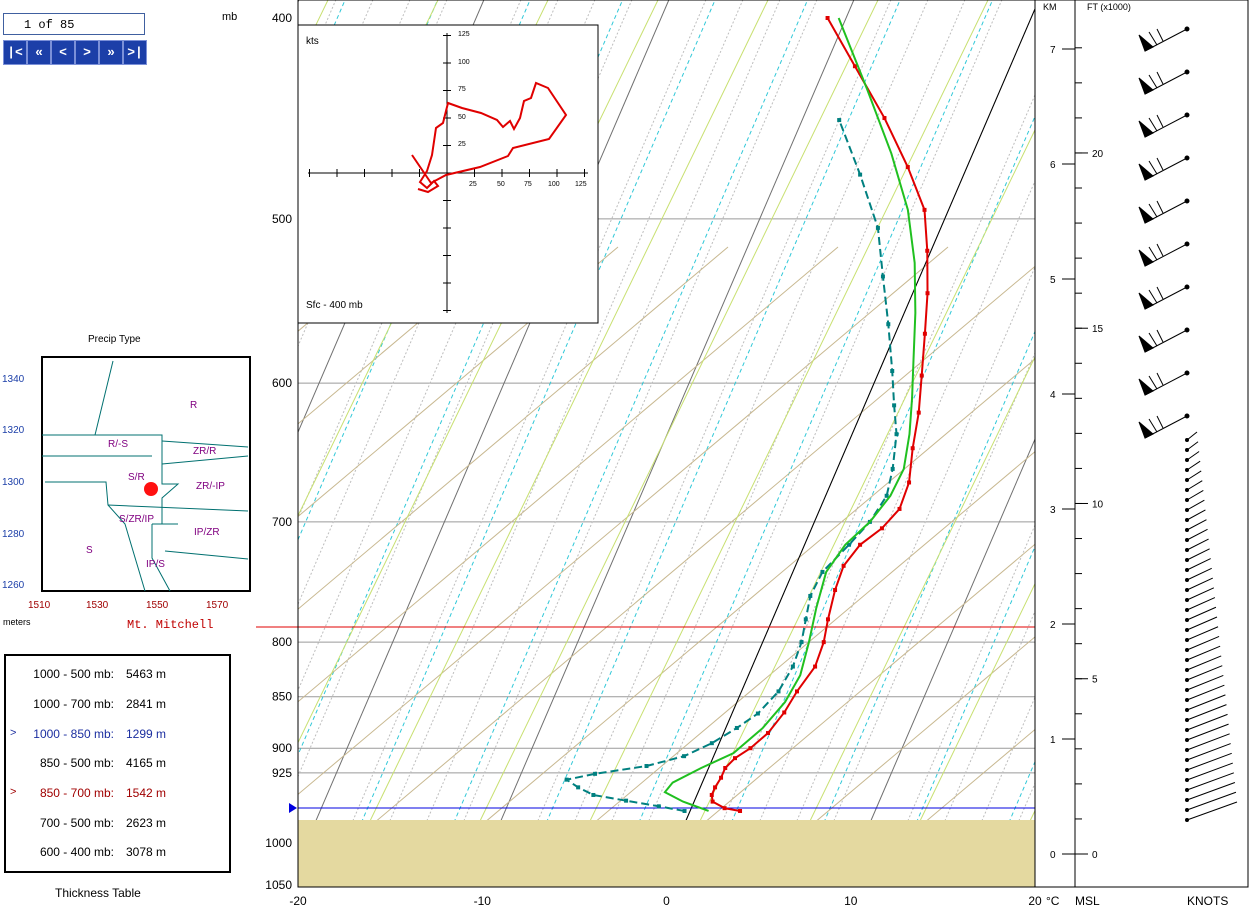 This screenshot has width=1256, height=912. I want to click on region-ip-zr: IP/ZR, so click(207, 532).